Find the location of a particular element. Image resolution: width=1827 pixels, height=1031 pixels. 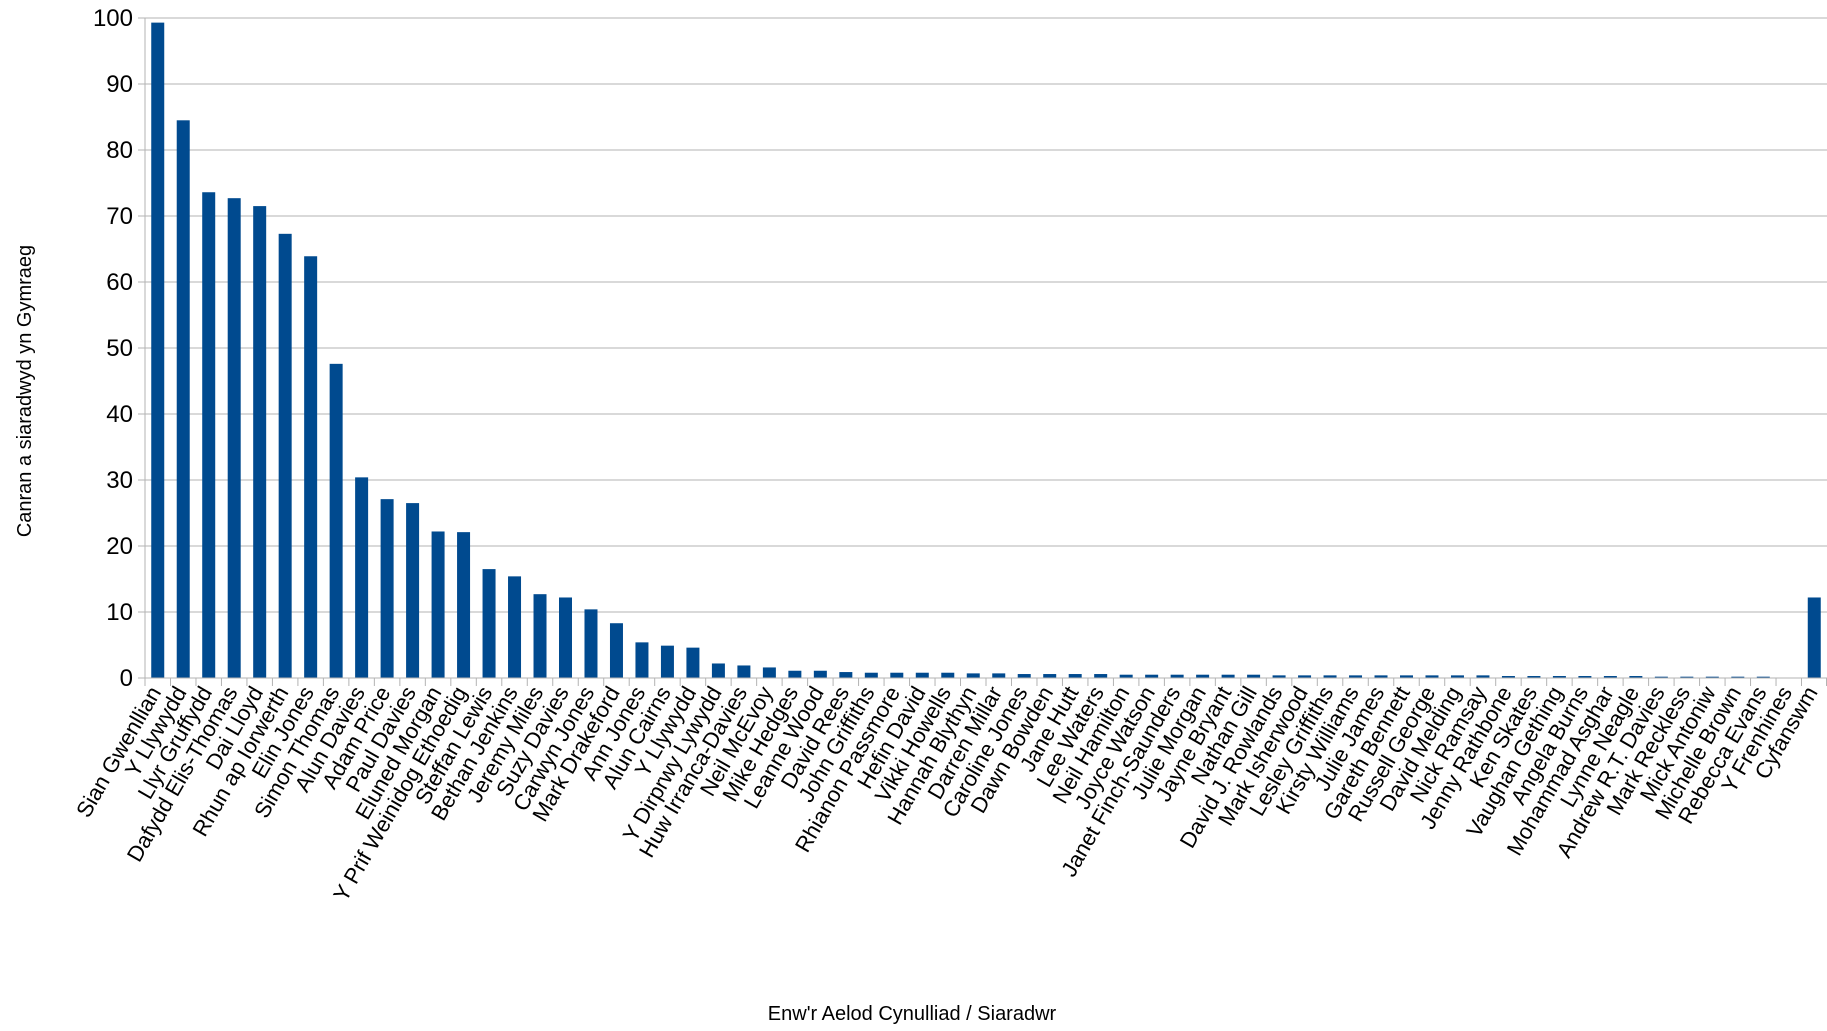

y-tick-label: 50 is located at coordinates (119, 348).